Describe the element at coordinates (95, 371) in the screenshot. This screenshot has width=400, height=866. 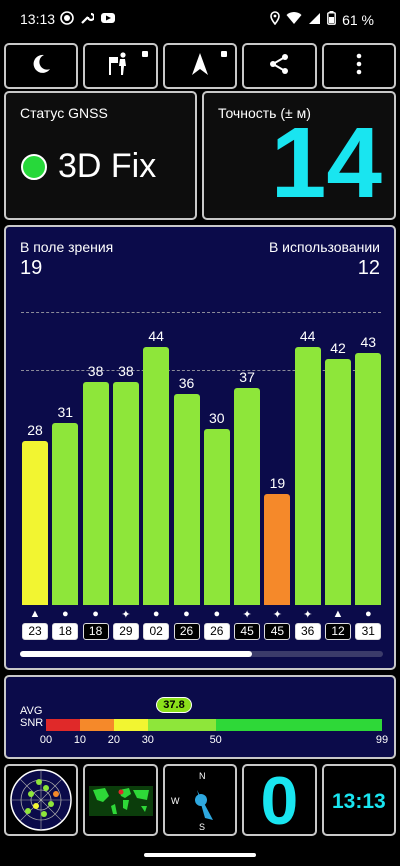
I see `snr-value-label: 38` at that location.